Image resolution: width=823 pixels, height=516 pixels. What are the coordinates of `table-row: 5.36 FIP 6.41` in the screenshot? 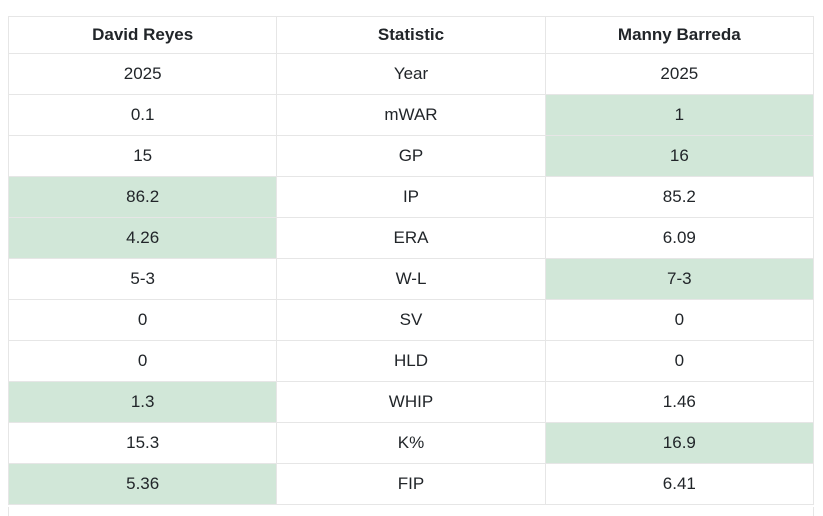 It's located at (411, 484).